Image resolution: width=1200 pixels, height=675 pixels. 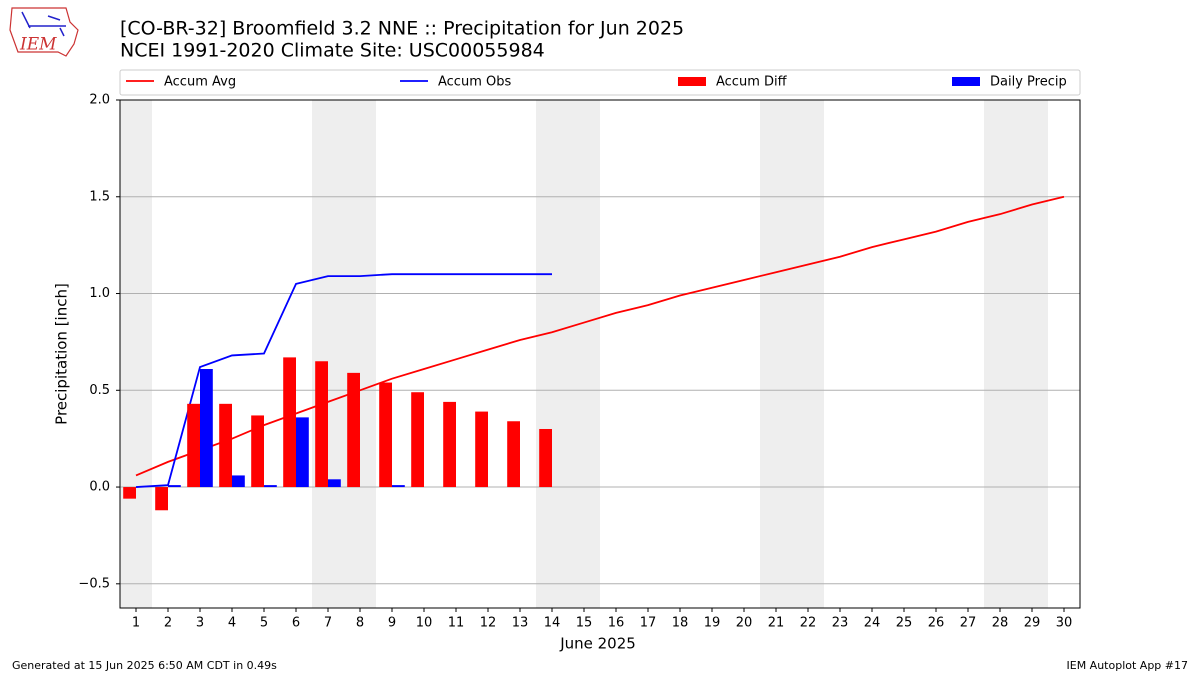 What do you see at coordinates (99, 196) in the screenshot?
I see `y-tick-label: 1.5` at bounding box center [99, 196].